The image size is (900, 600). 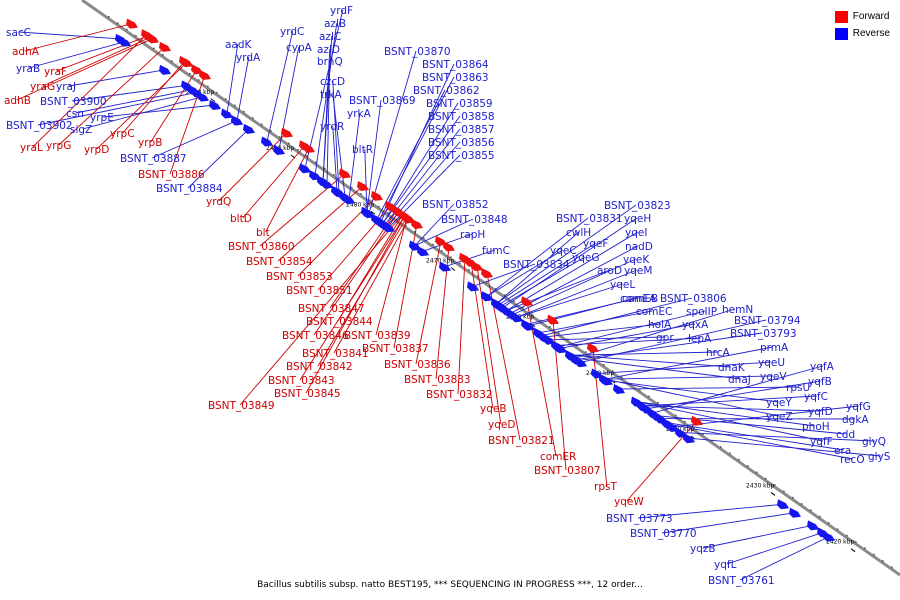 What do you see at coordinates (725, 565) in the screenshot?
I see `gene-label: yqfL` at bounding box center [725, 565].